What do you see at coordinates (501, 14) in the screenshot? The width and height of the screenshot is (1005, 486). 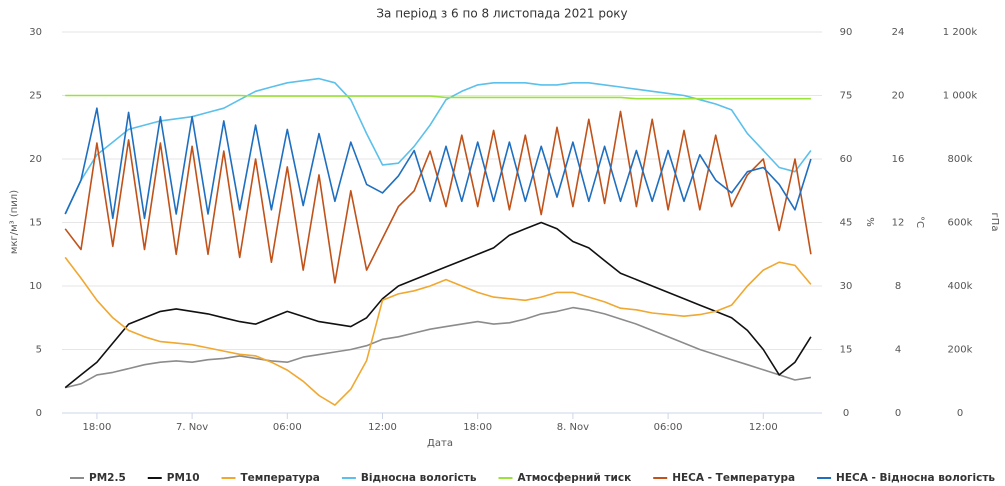 I see `chart-title: За період з 6 по 8 листопада 2021 року` at bounding box center [501, 14].